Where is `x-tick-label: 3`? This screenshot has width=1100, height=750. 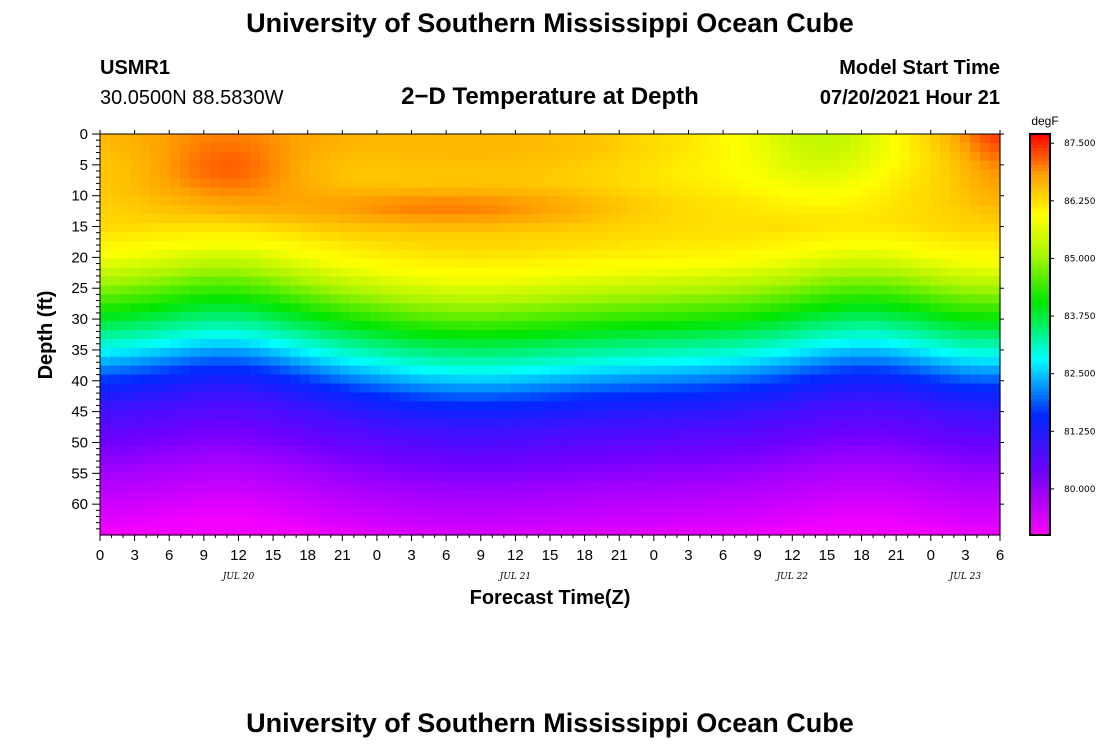 x-tick-label: 3 is located at coordinates (411, 555).